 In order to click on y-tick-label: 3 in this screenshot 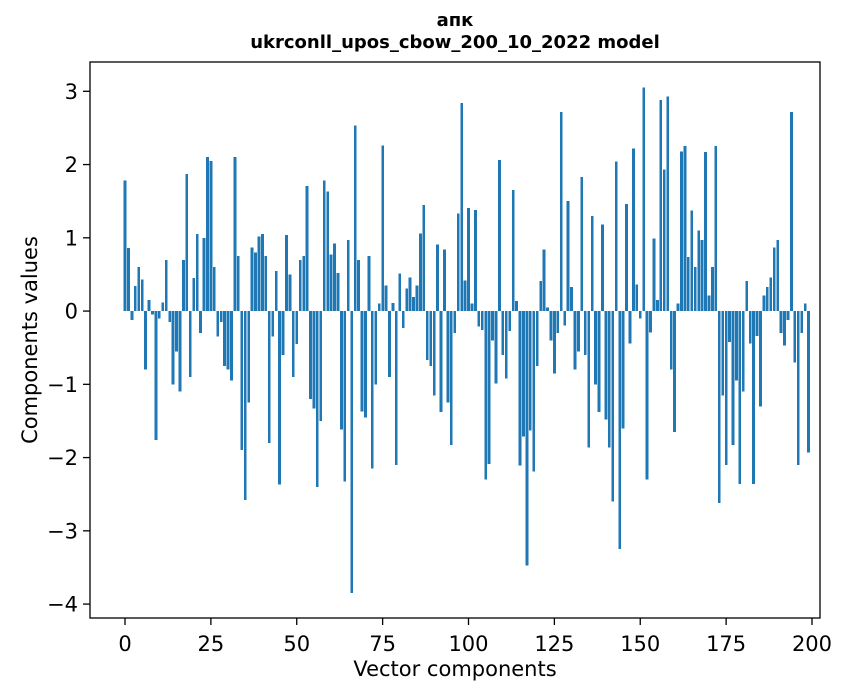, I will do `click(71, 92)`.